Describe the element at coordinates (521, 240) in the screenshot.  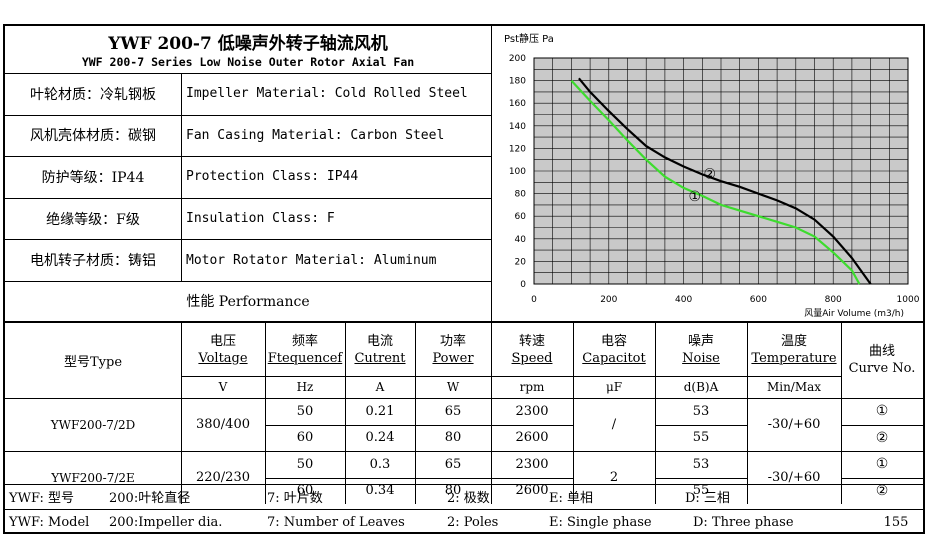
I see `y-tick-label: 40` at that location.